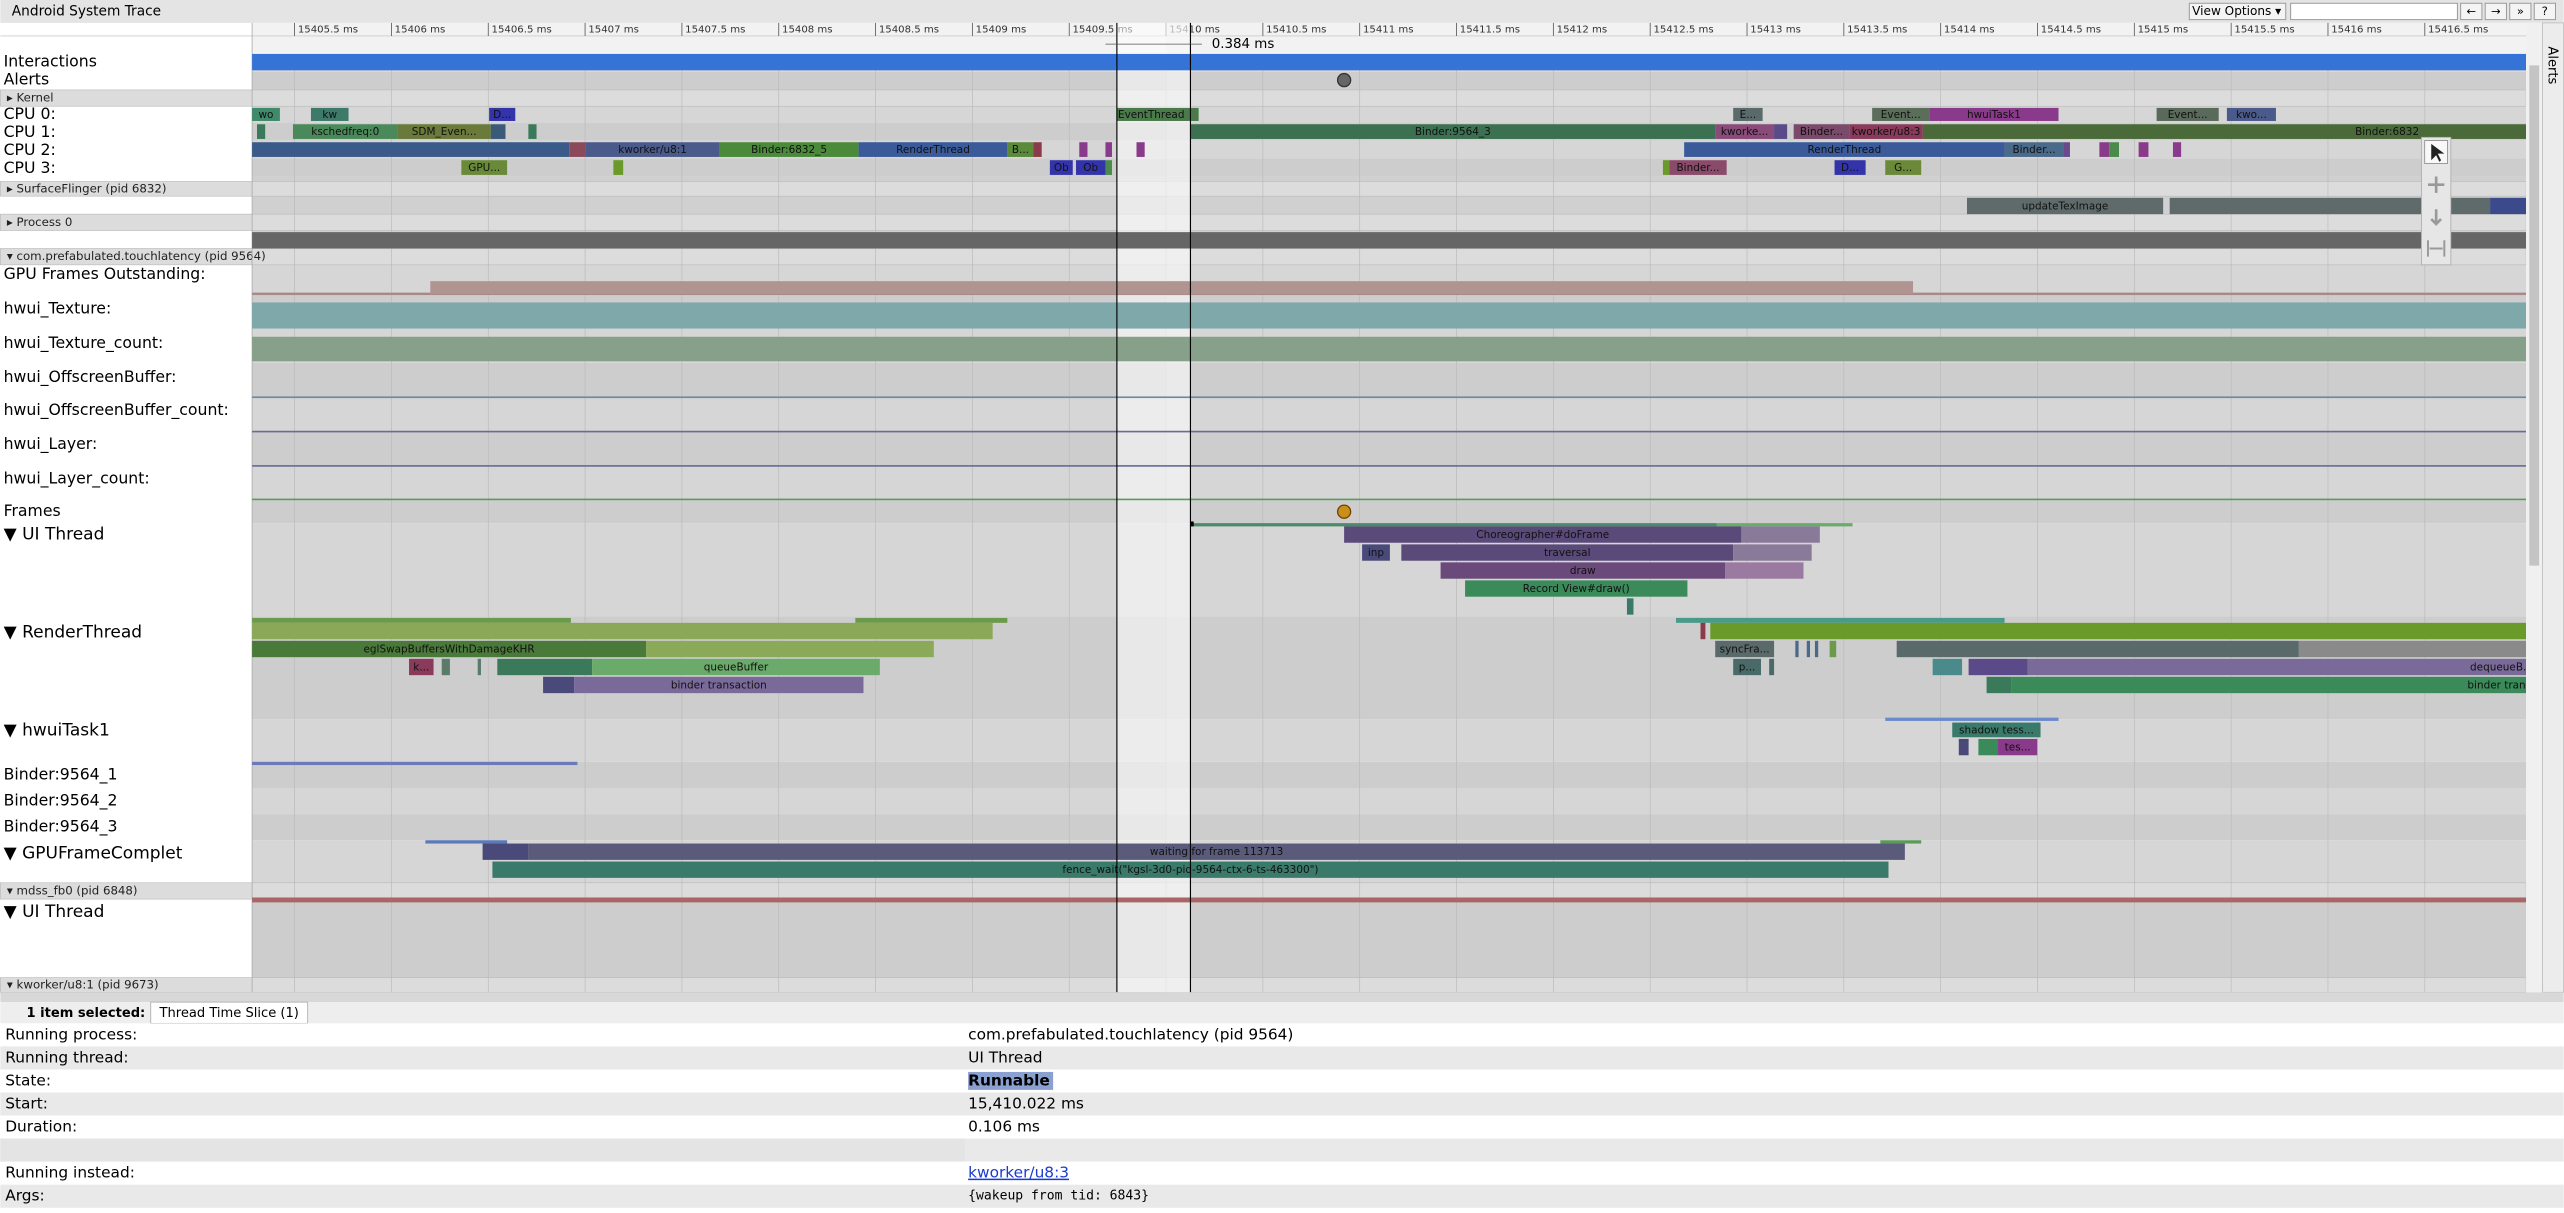 The width and height of the screenshot is (2564, 1213). I want to click on slice-label: kschedfreq:0, so click(345, 132).